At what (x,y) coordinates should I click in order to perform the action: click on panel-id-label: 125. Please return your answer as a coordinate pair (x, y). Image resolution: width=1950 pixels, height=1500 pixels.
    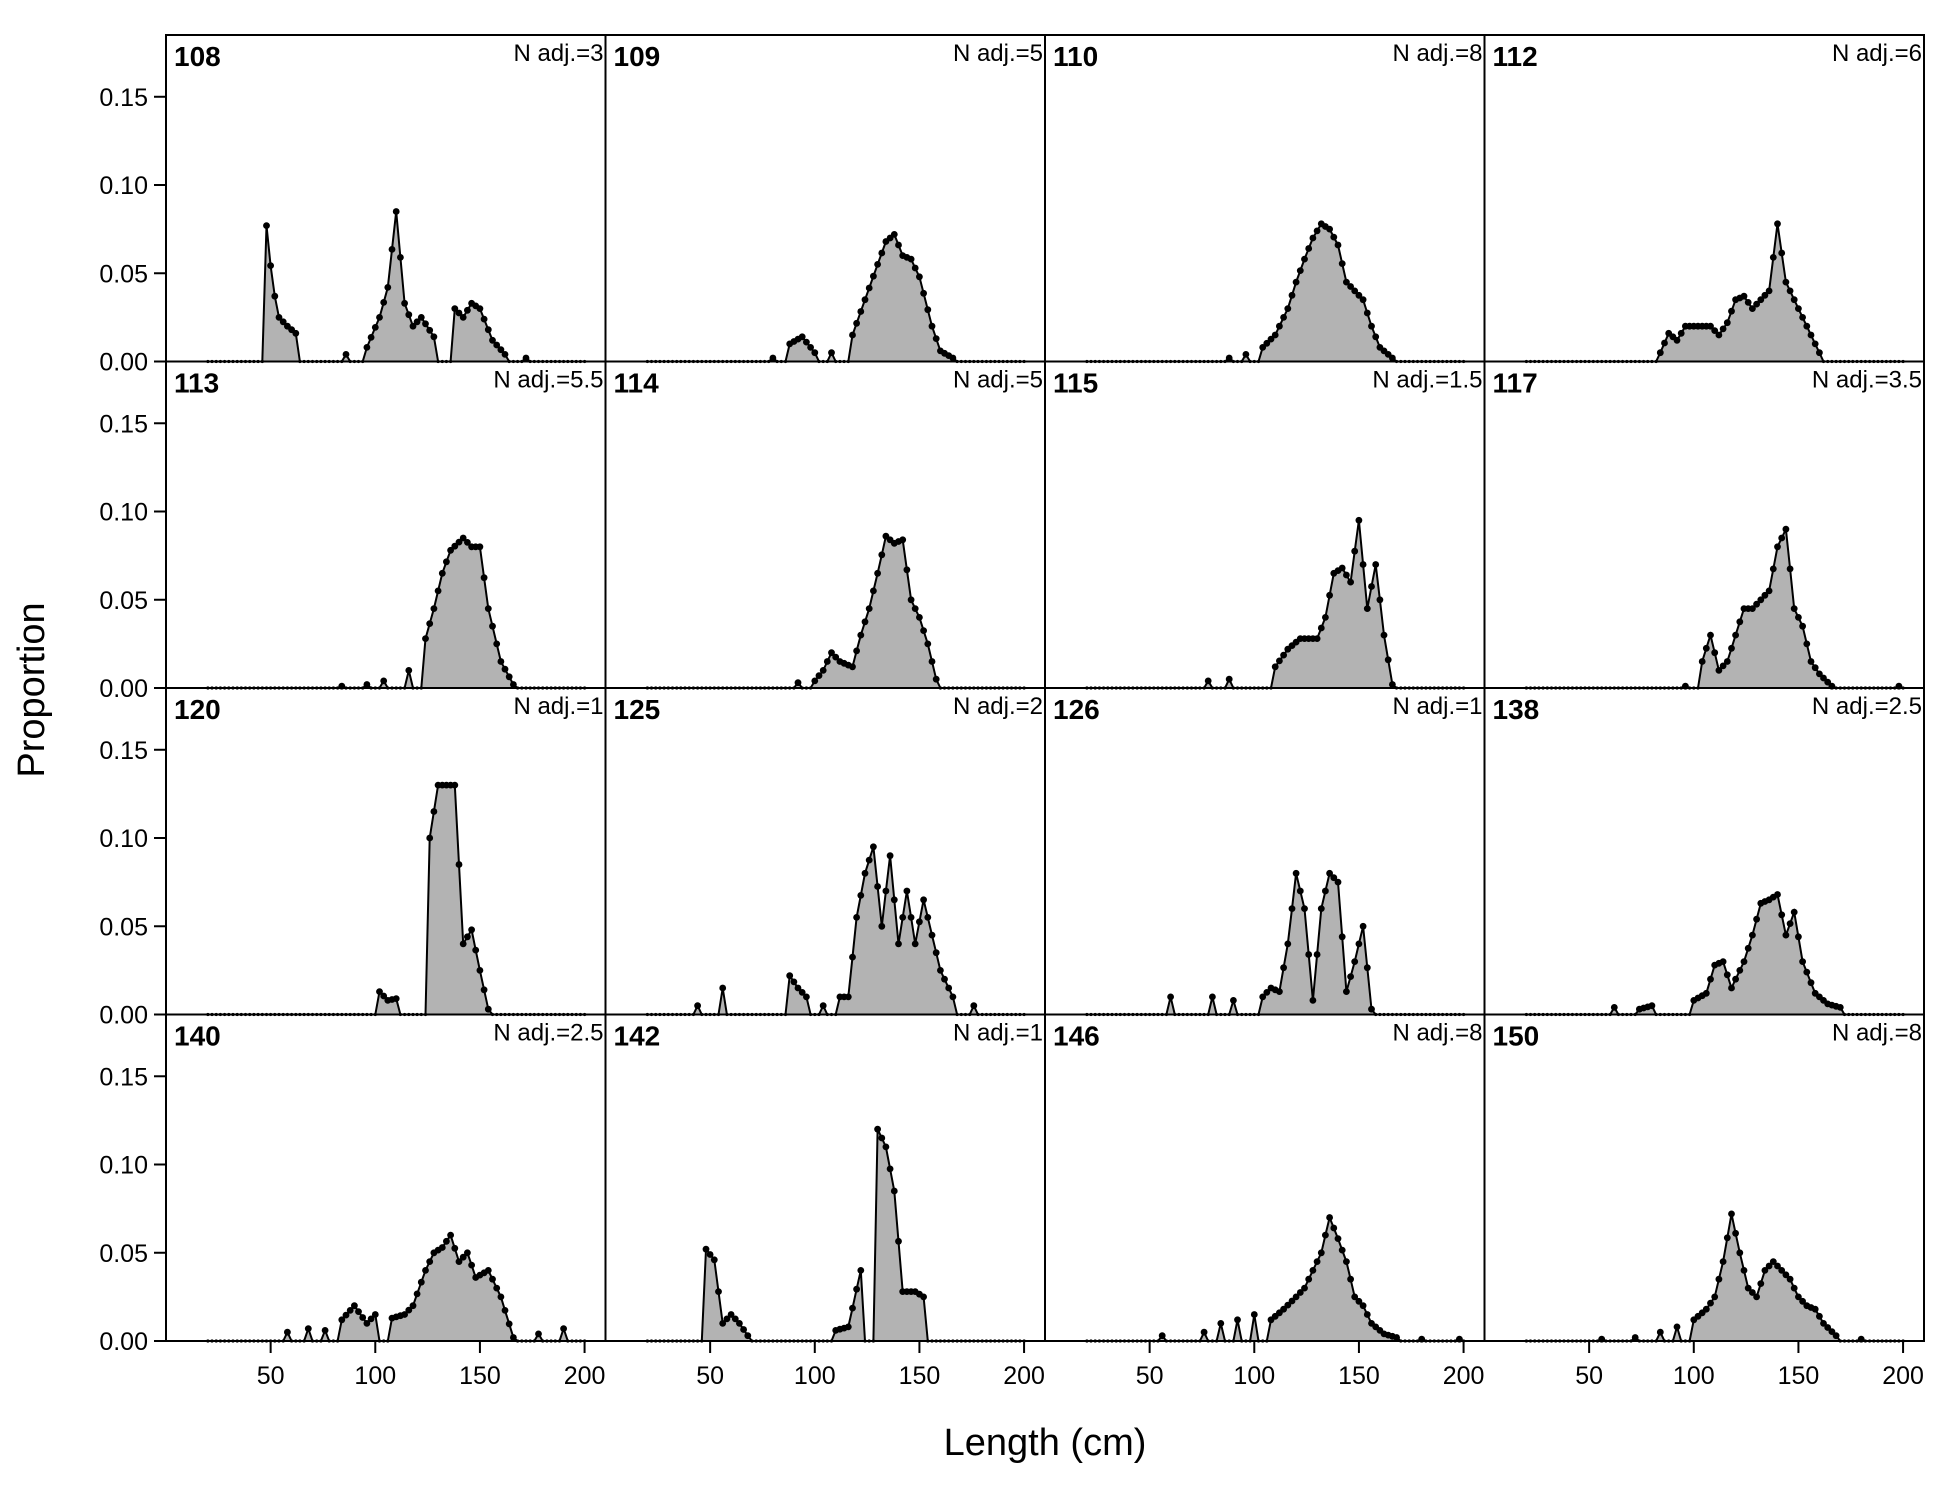
    Looking at the image, I should click on (637, 709).